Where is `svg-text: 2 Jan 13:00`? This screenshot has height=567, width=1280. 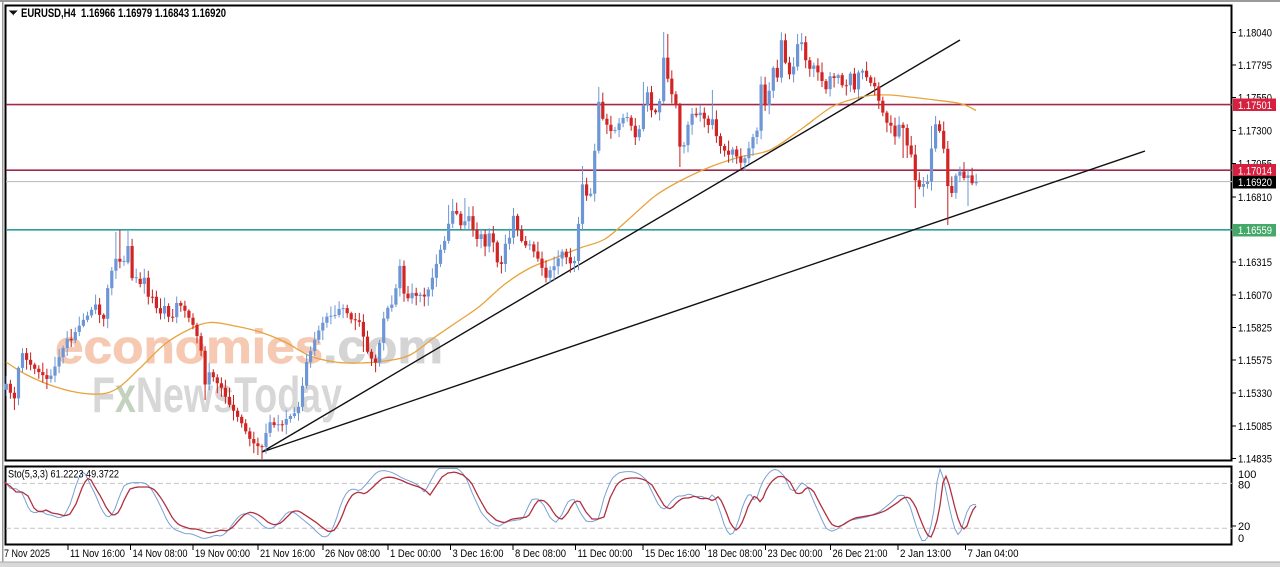
svg-text: 2 Jan 13:00 is located at coordinates (925, 554).